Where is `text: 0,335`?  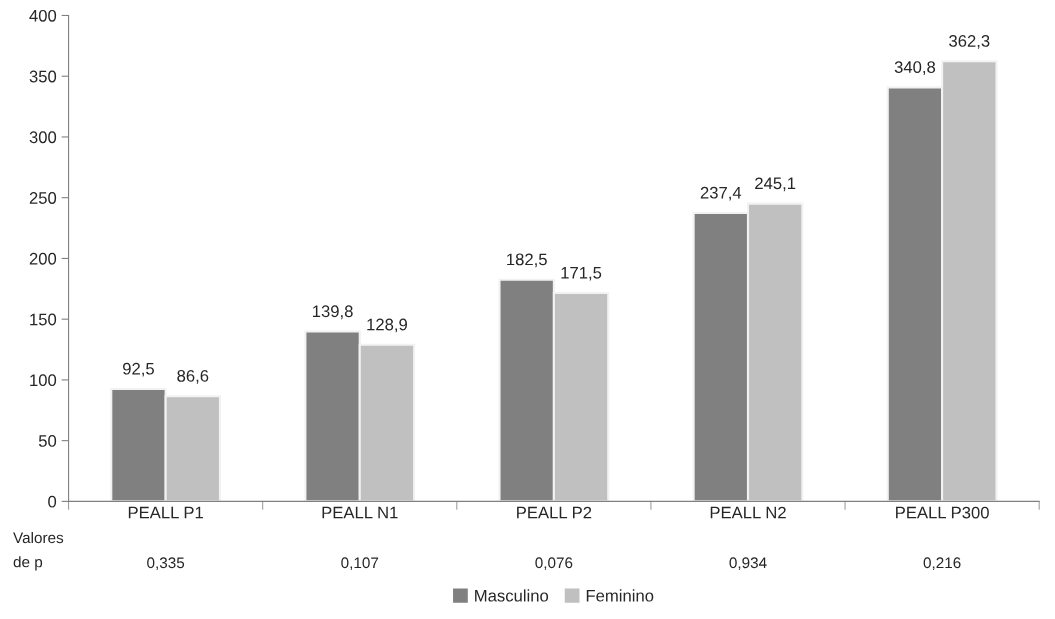 text: 0,335 is located at coordinates (166, 563).